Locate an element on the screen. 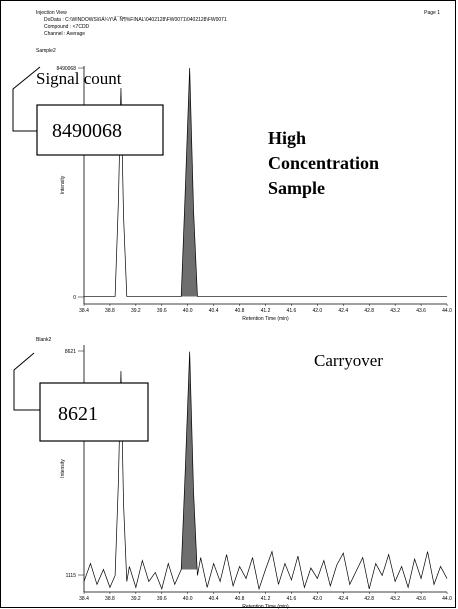 The width and height of the screenshot is (458, 609). annotation-note: Concentration is located at coordinates (323, 163).